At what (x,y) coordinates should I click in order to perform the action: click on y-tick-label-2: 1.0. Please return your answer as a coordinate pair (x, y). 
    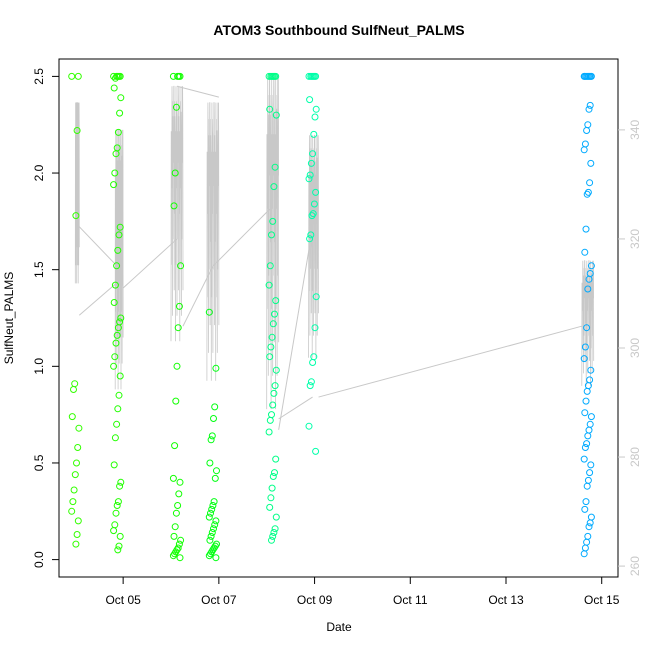
    Looking at the image, I should click on (39, 366).